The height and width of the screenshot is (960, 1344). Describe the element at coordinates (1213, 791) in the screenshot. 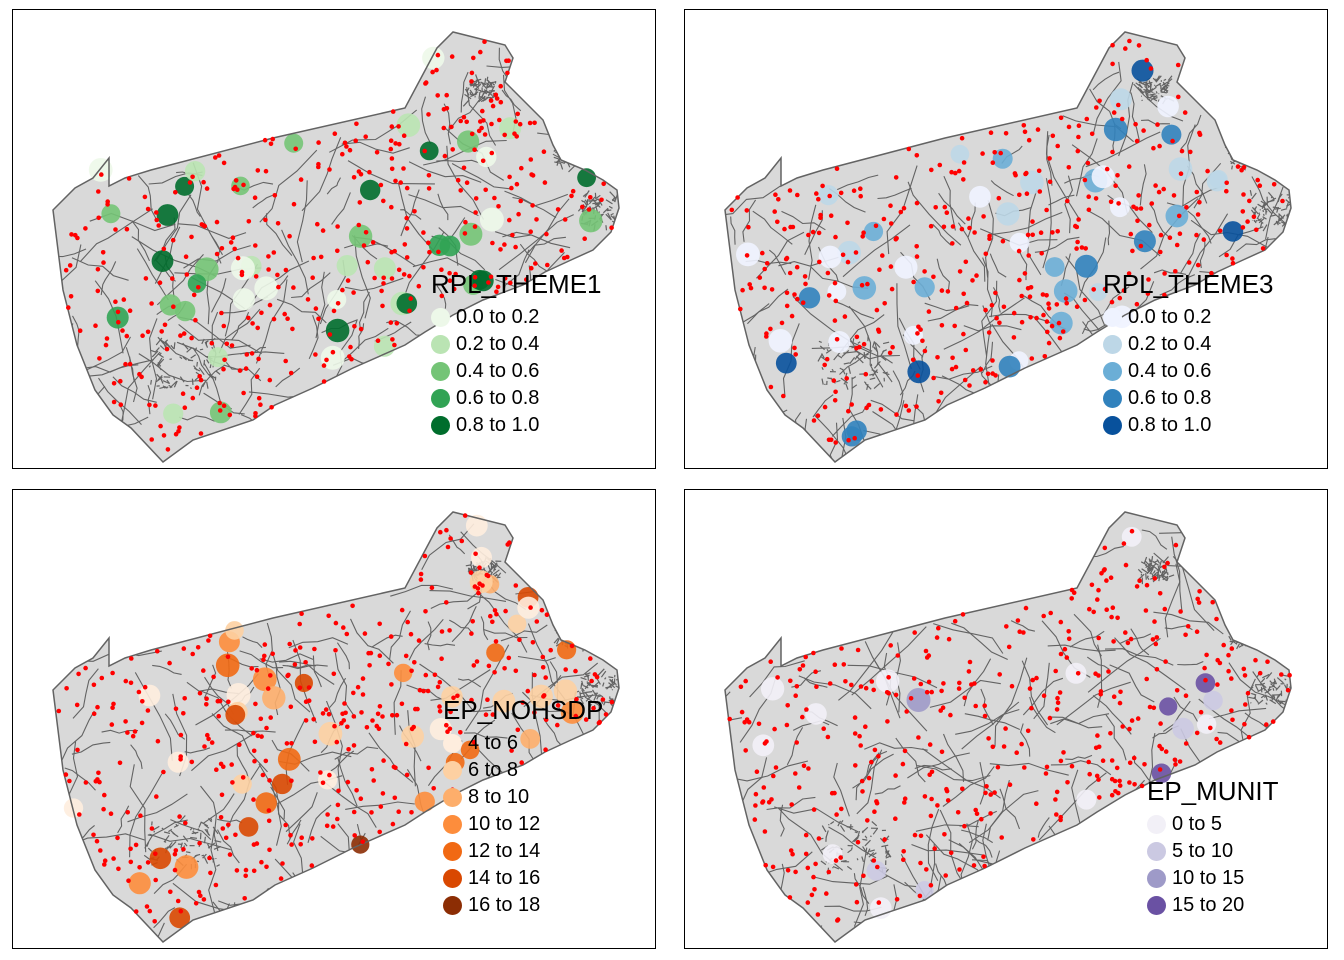

I see `legend-title: EP_MUNIT` at that location.